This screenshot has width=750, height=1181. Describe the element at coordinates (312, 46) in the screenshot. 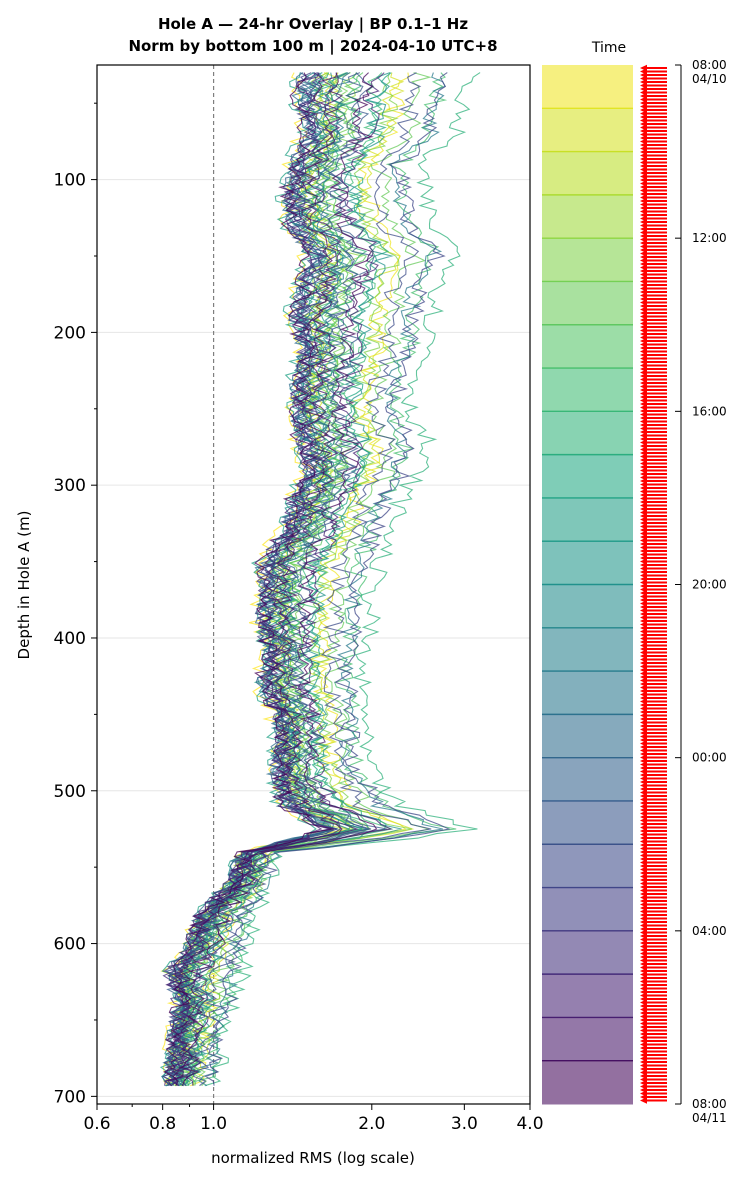

I see `chart-subtitle: Norm by bottom 100 m | 2024-04-10 UTC+8` at that location.